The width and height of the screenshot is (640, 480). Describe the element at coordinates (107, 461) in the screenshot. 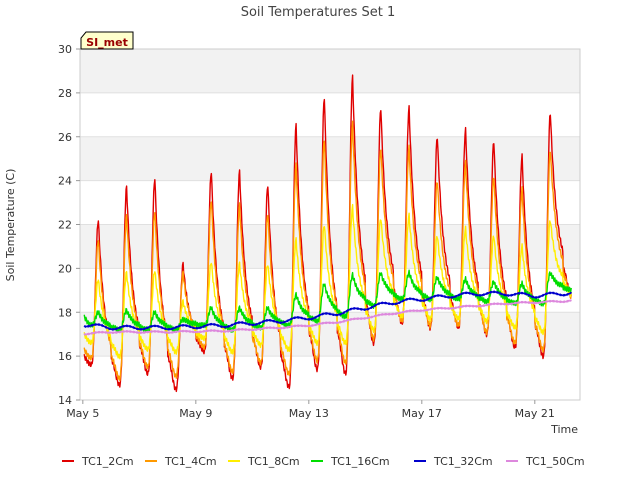

I see `legend-label-tc1_2cm: TC1_2Cm` at that location.